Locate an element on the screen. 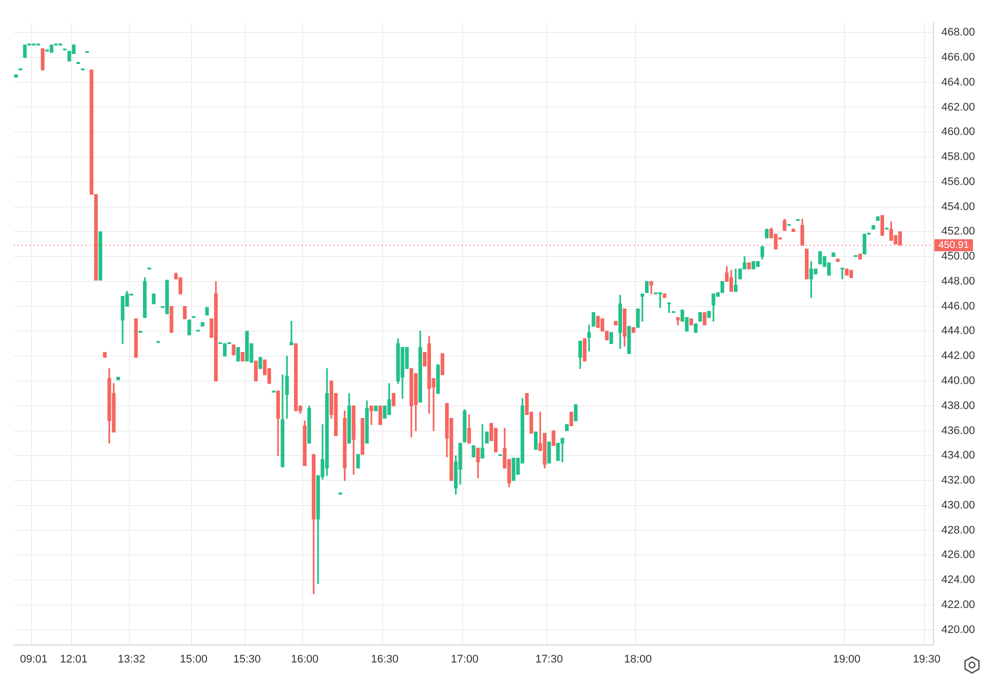 The height and width of the screenshot is (682, 995). y-tick-label: 426.00 is located at coordinates (958, 555).